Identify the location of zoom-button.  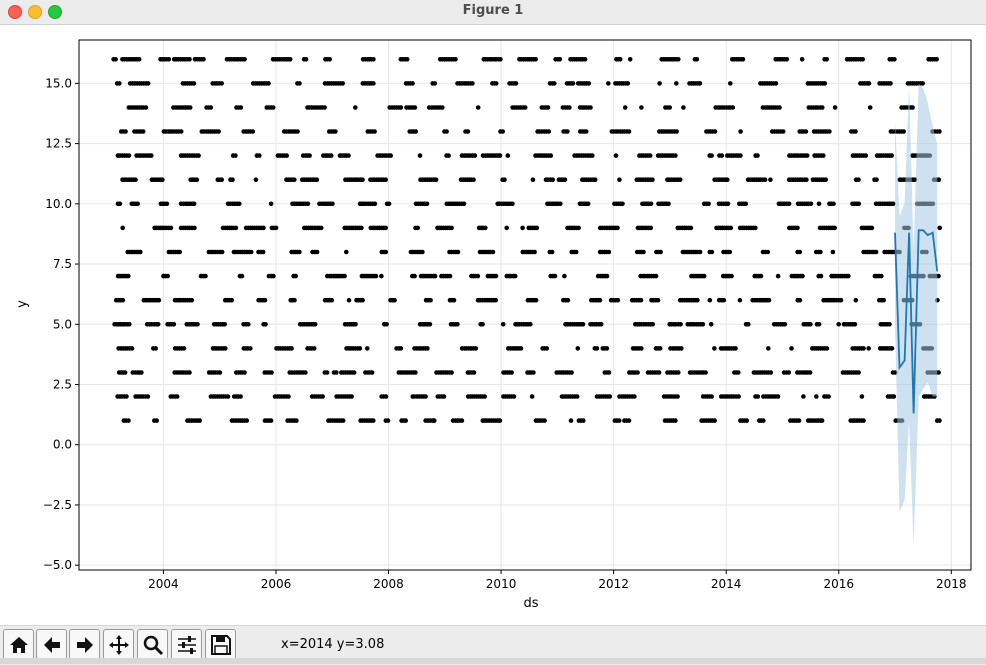
(152, 644).